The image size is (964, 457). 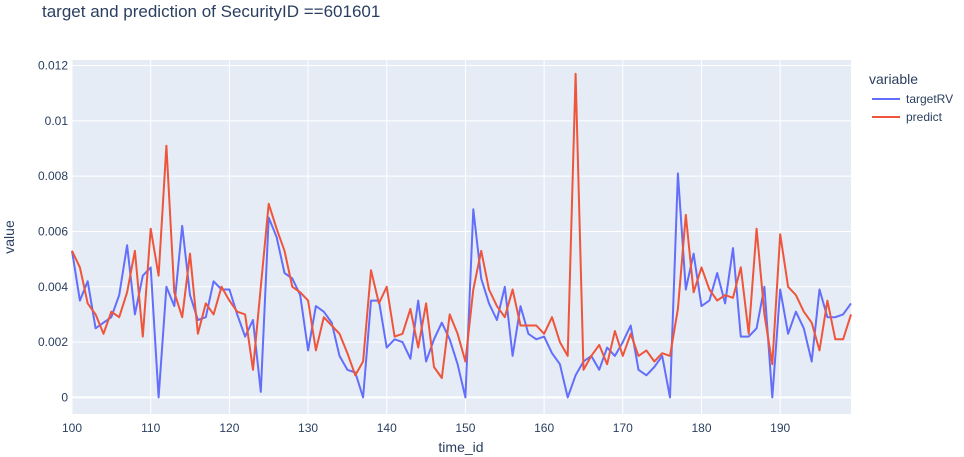 I want to click on x-tick-label: 180, so click(x=701, y=428).